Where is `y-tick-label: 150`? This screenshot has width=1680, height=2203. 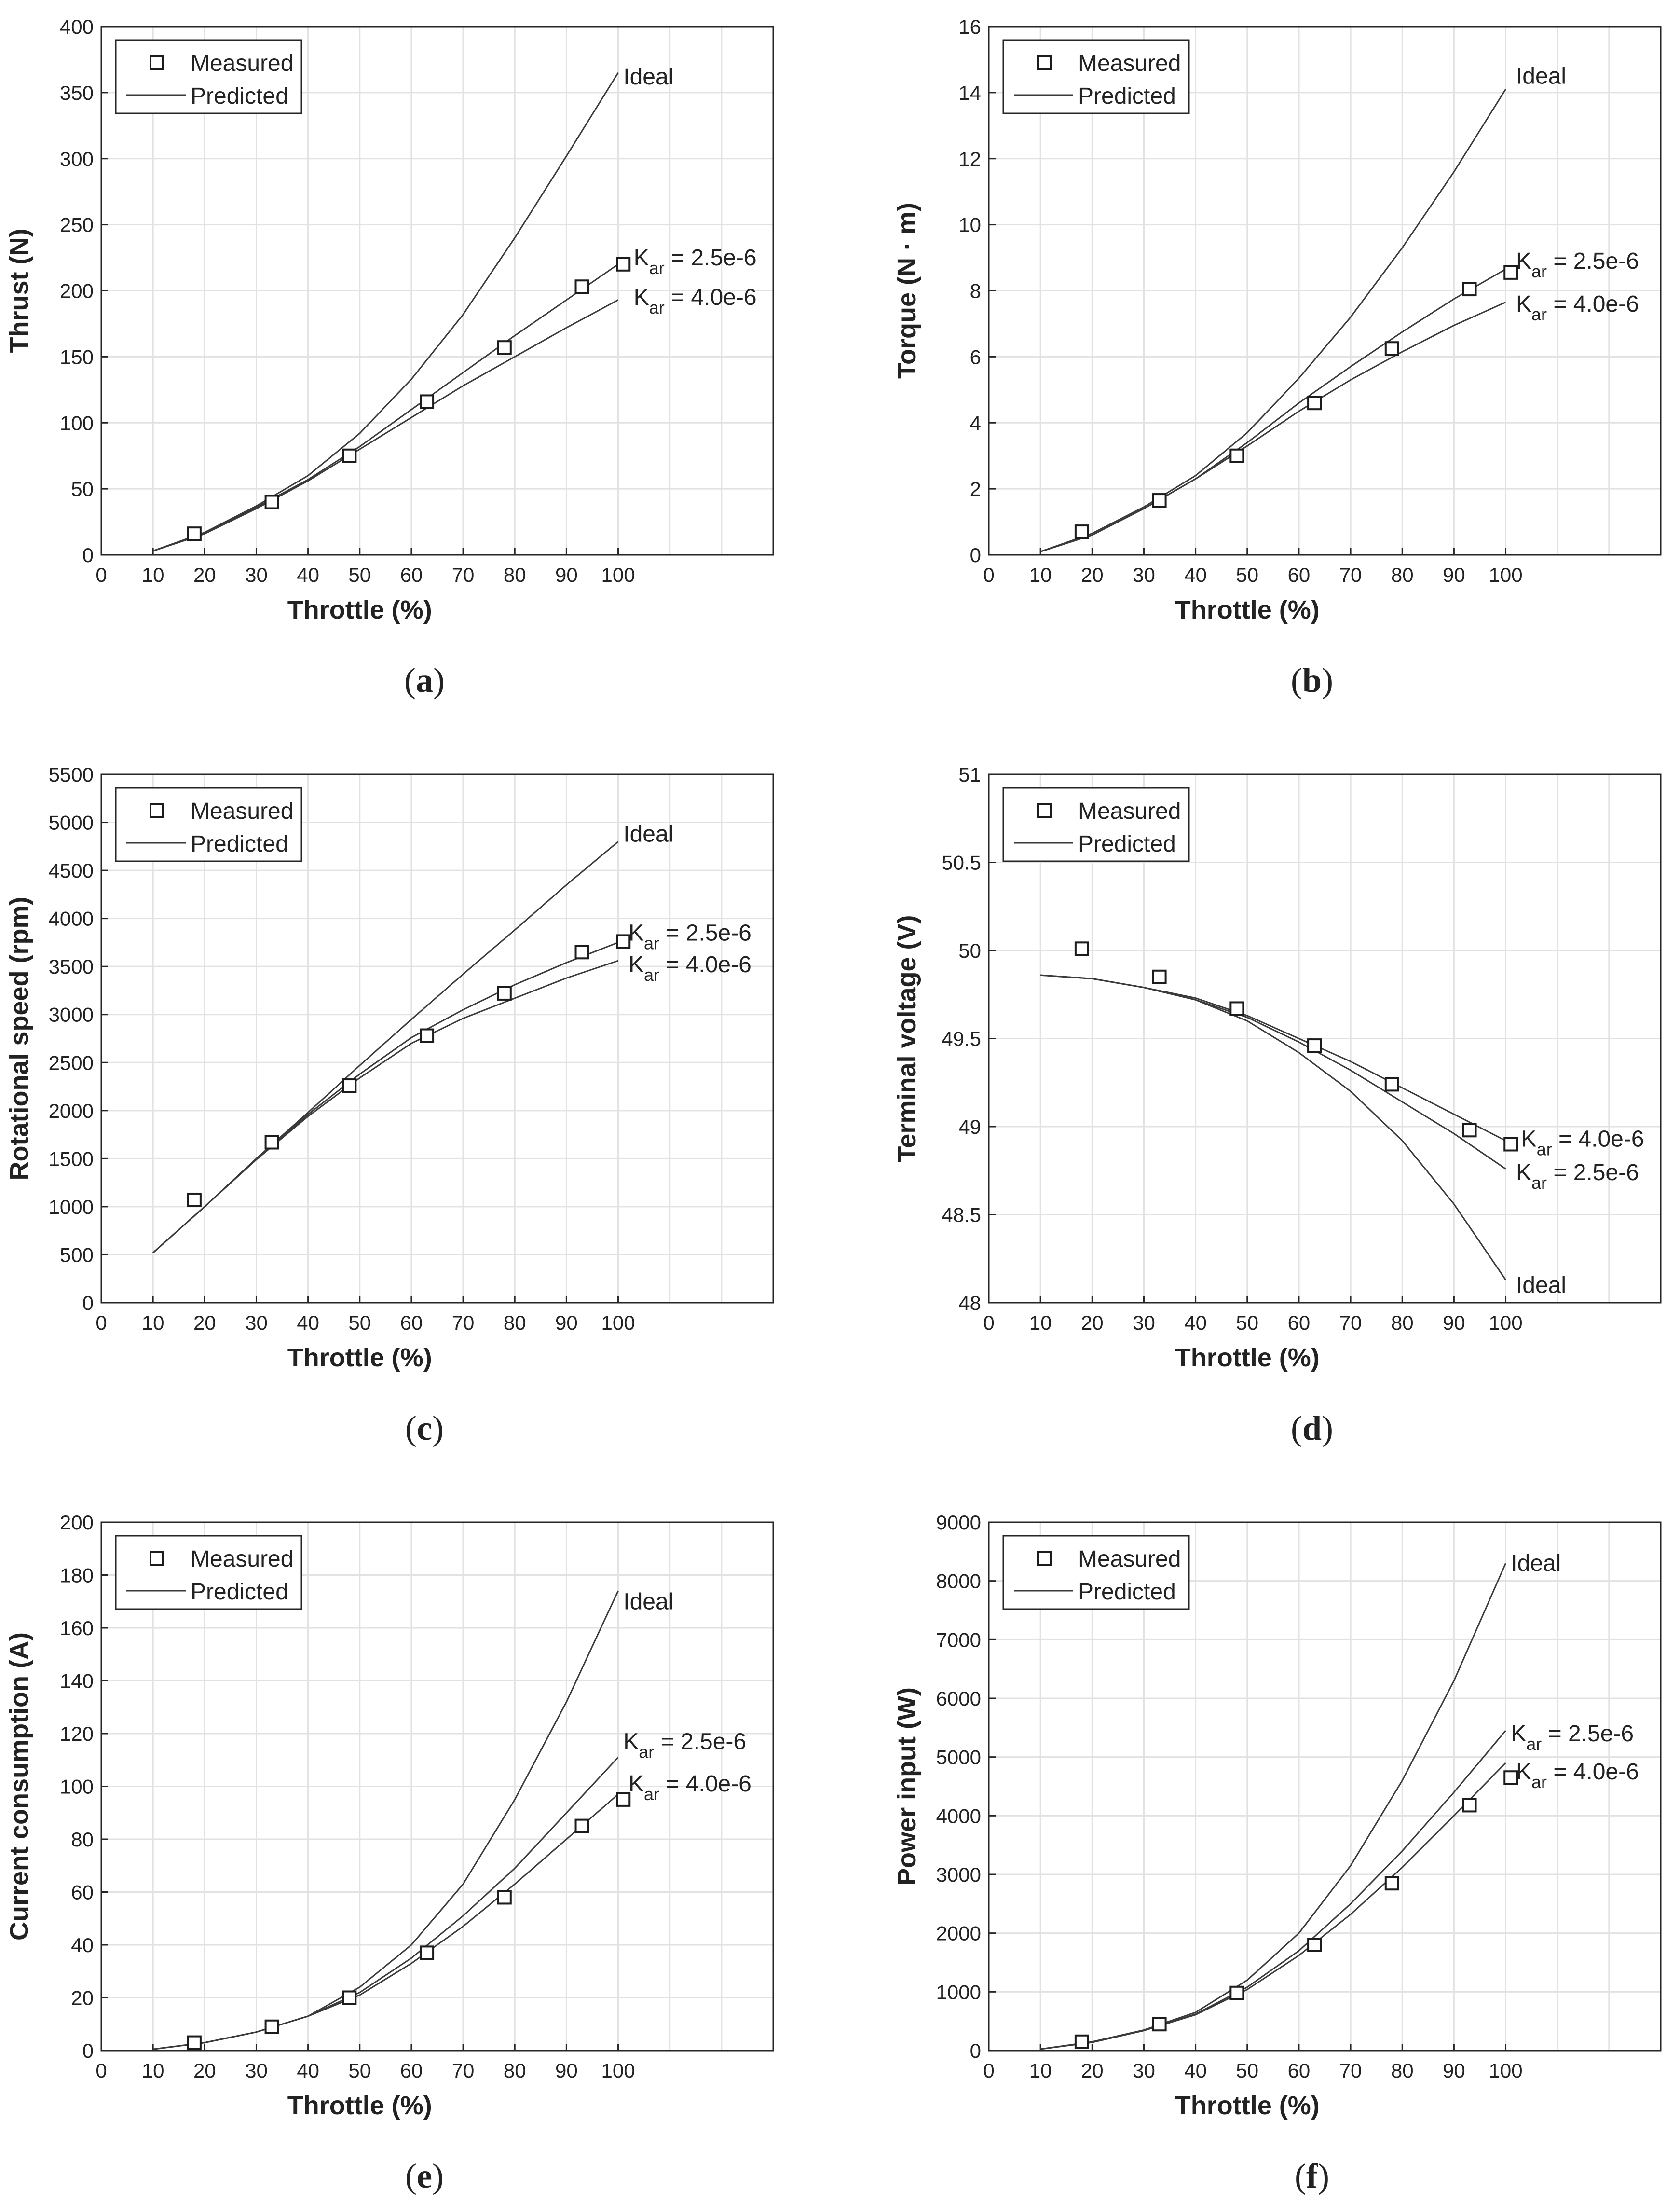 y-tick-label: 150 is located at coordinates (77, 356).